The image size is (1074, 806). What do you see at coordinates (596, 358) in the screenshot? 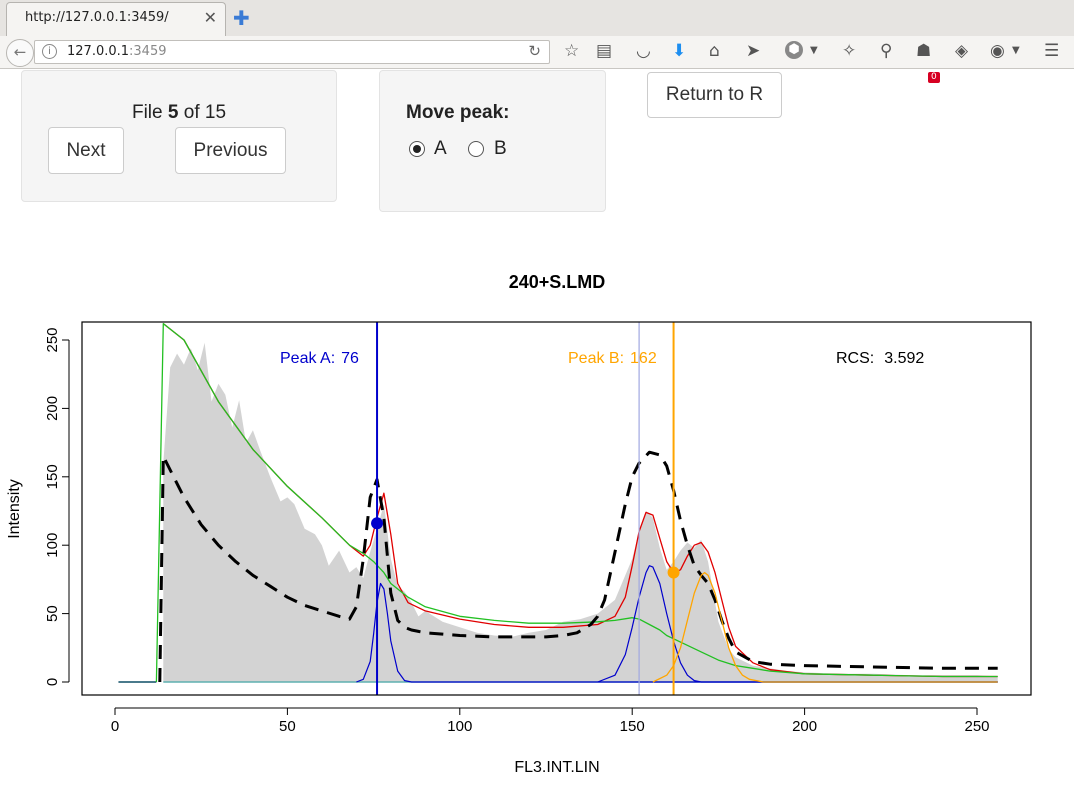
I see `peak-b-label: Peak B:` at bounding box center [596, 358].